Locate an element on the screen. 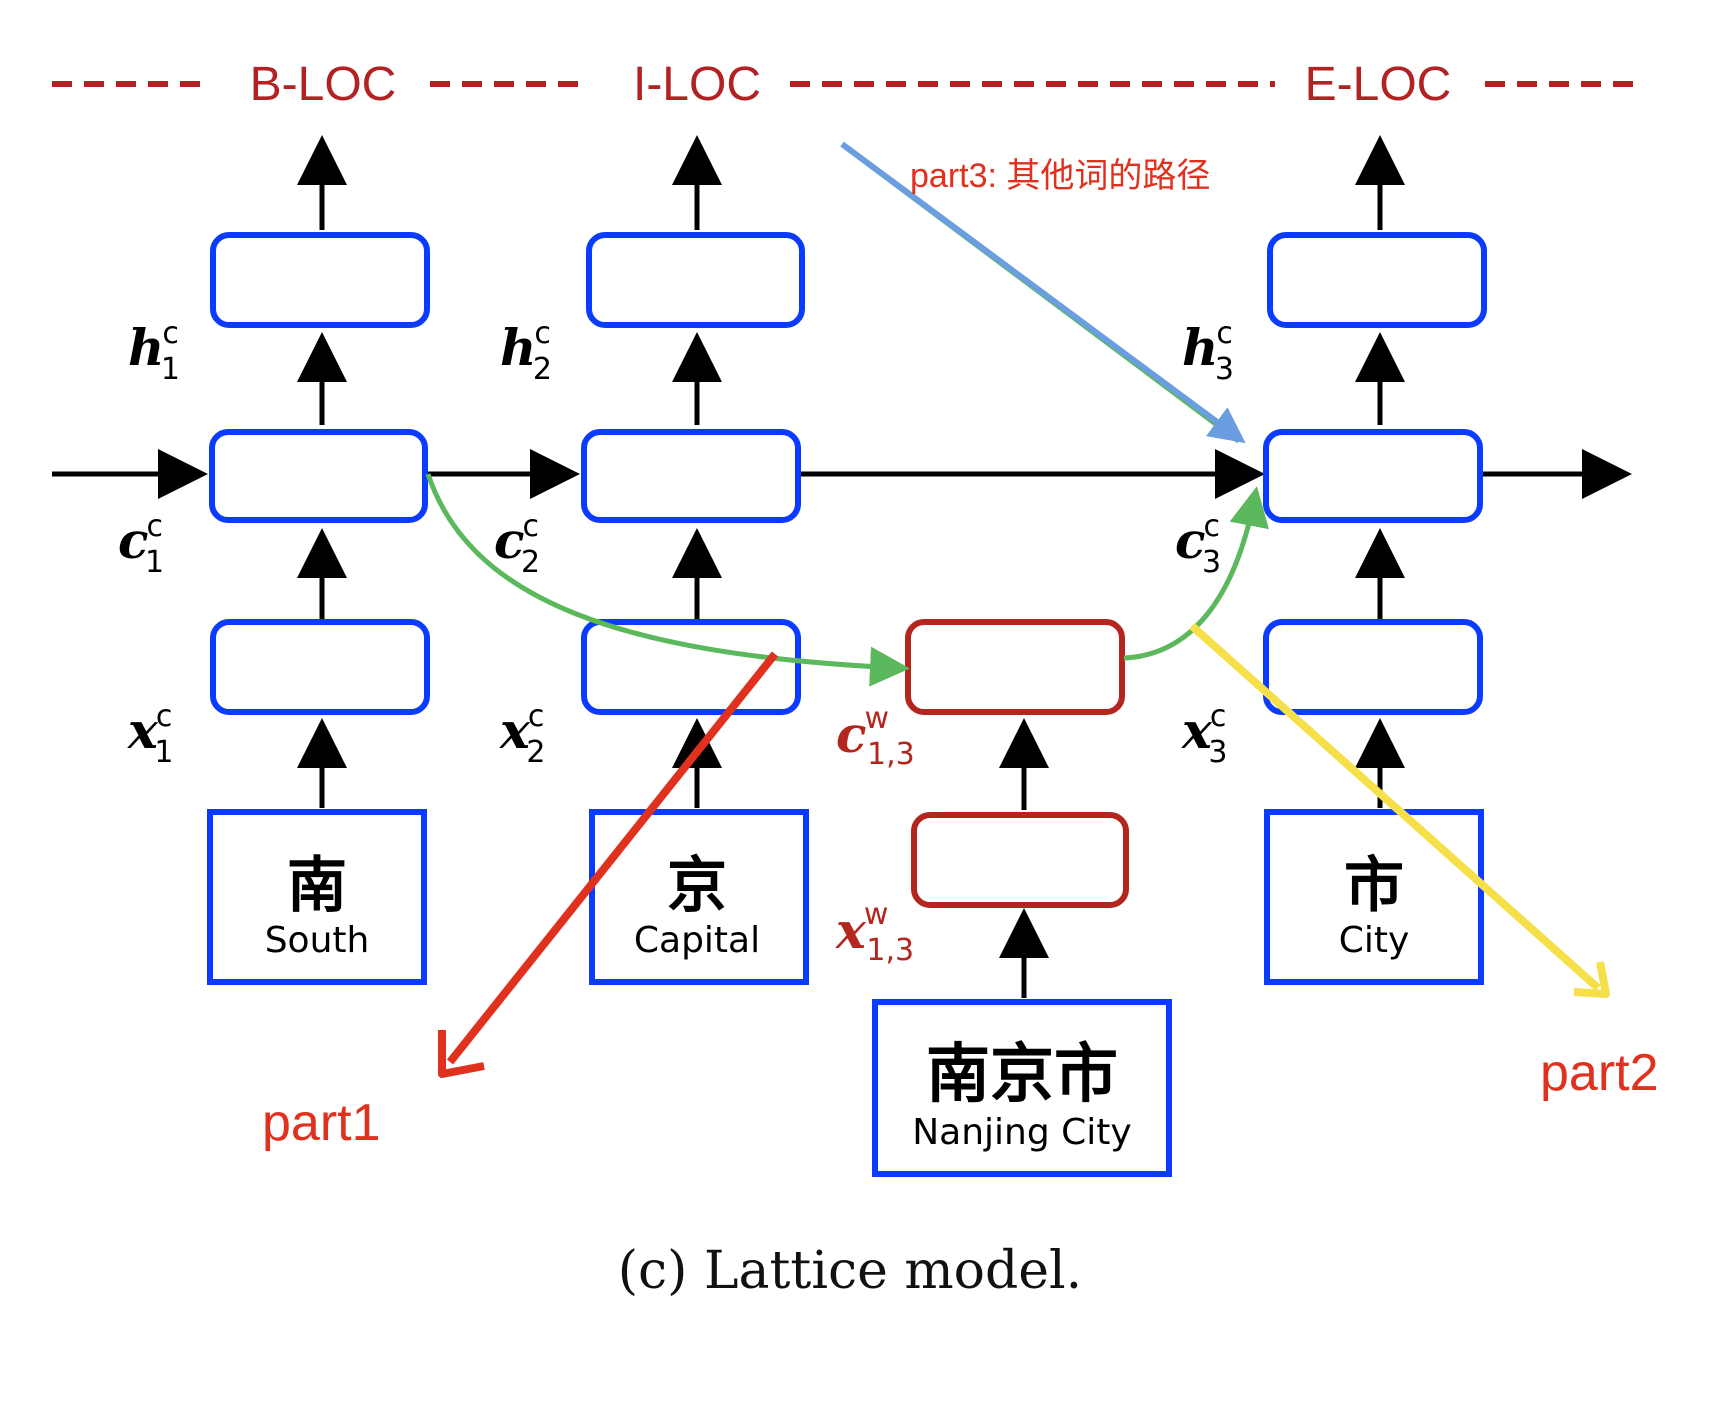 The height and width of the screenshot is (1402, 1716). tag-b-loc: B-LOC is located at coordinates (323, 84).